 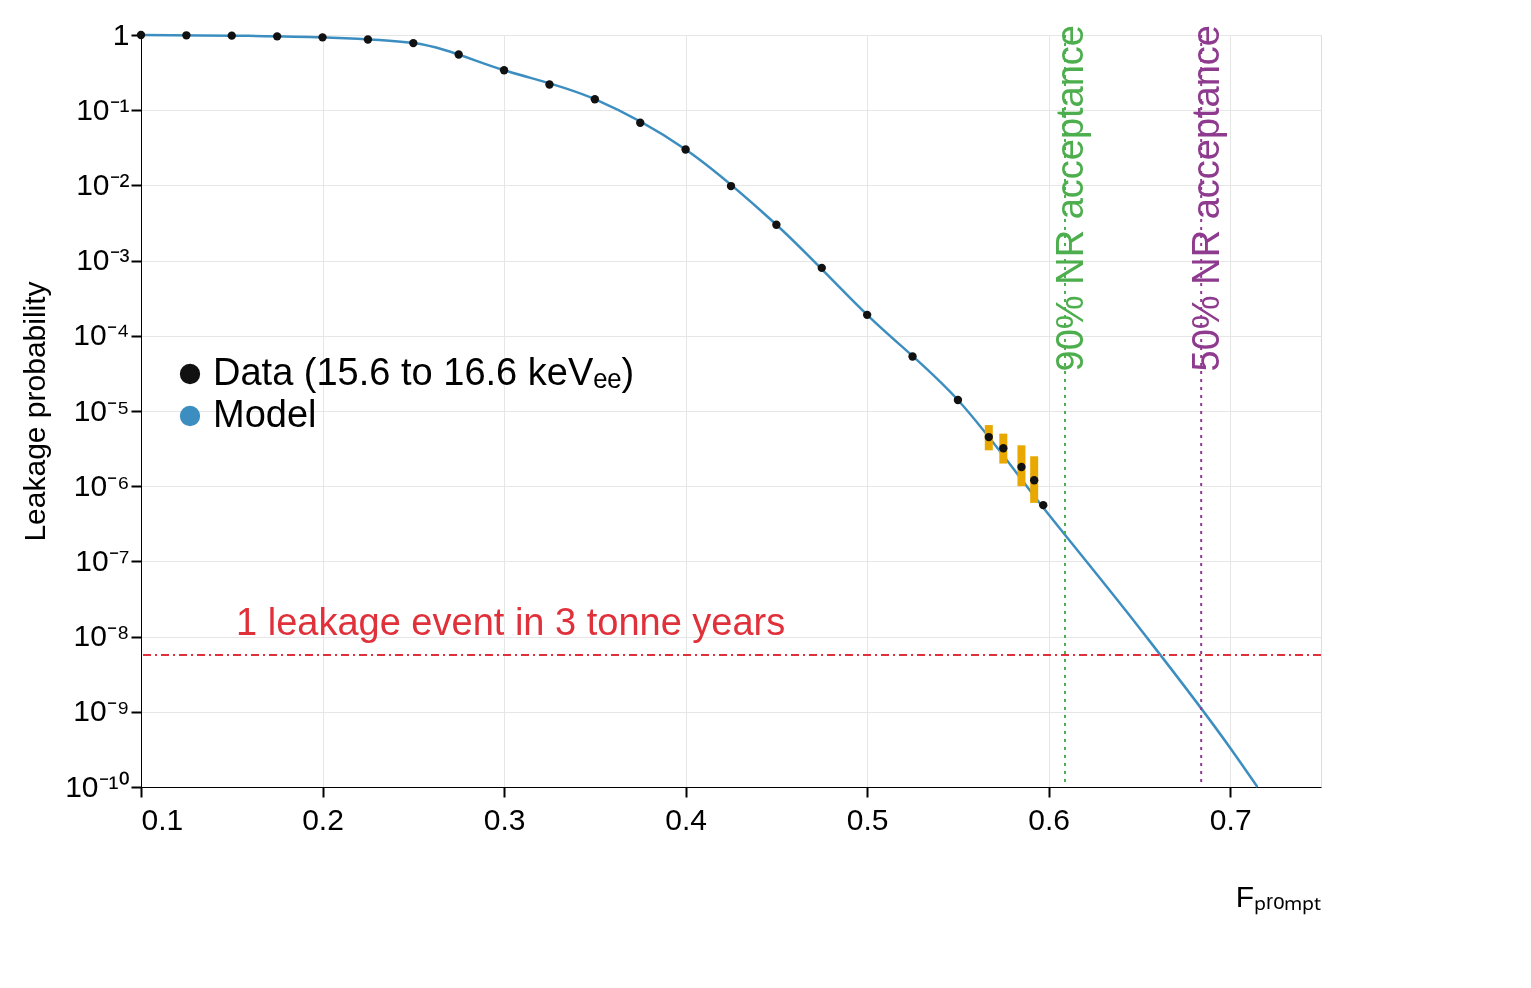 What do you see at coordinates (867, 819) in the screenshot?
I see `x-tick-label: 0.5` at bounding box center [867, 819].